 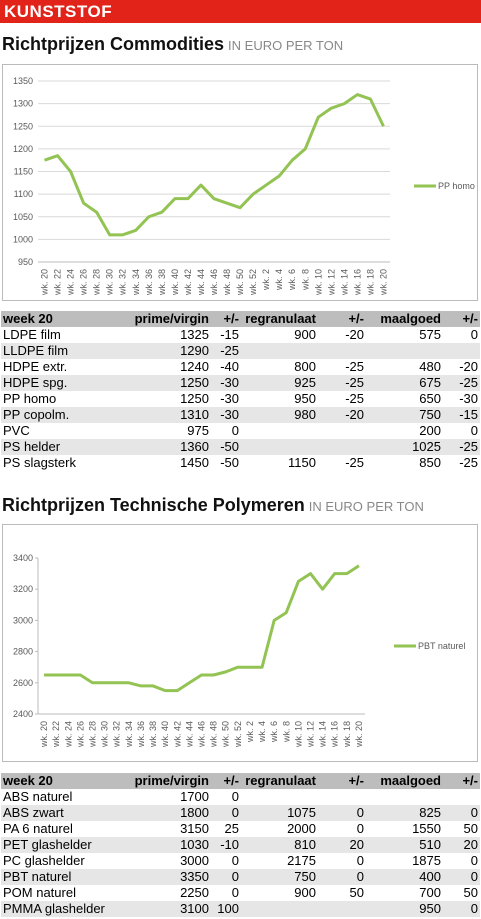 What do you see at coordinates (194, 828) in the screenshot?
I see `table-cell: 3150` at bounding box center [194, 828].